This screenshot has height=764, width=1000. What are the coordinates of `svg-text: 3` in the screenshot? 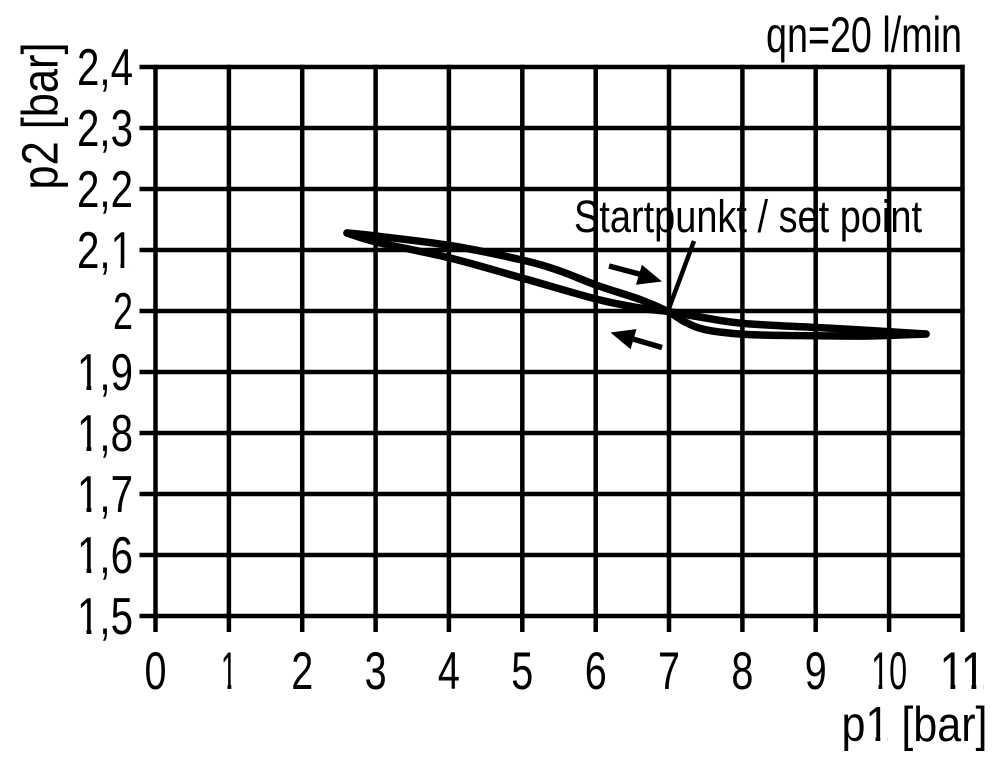 It's located at (376, 671).